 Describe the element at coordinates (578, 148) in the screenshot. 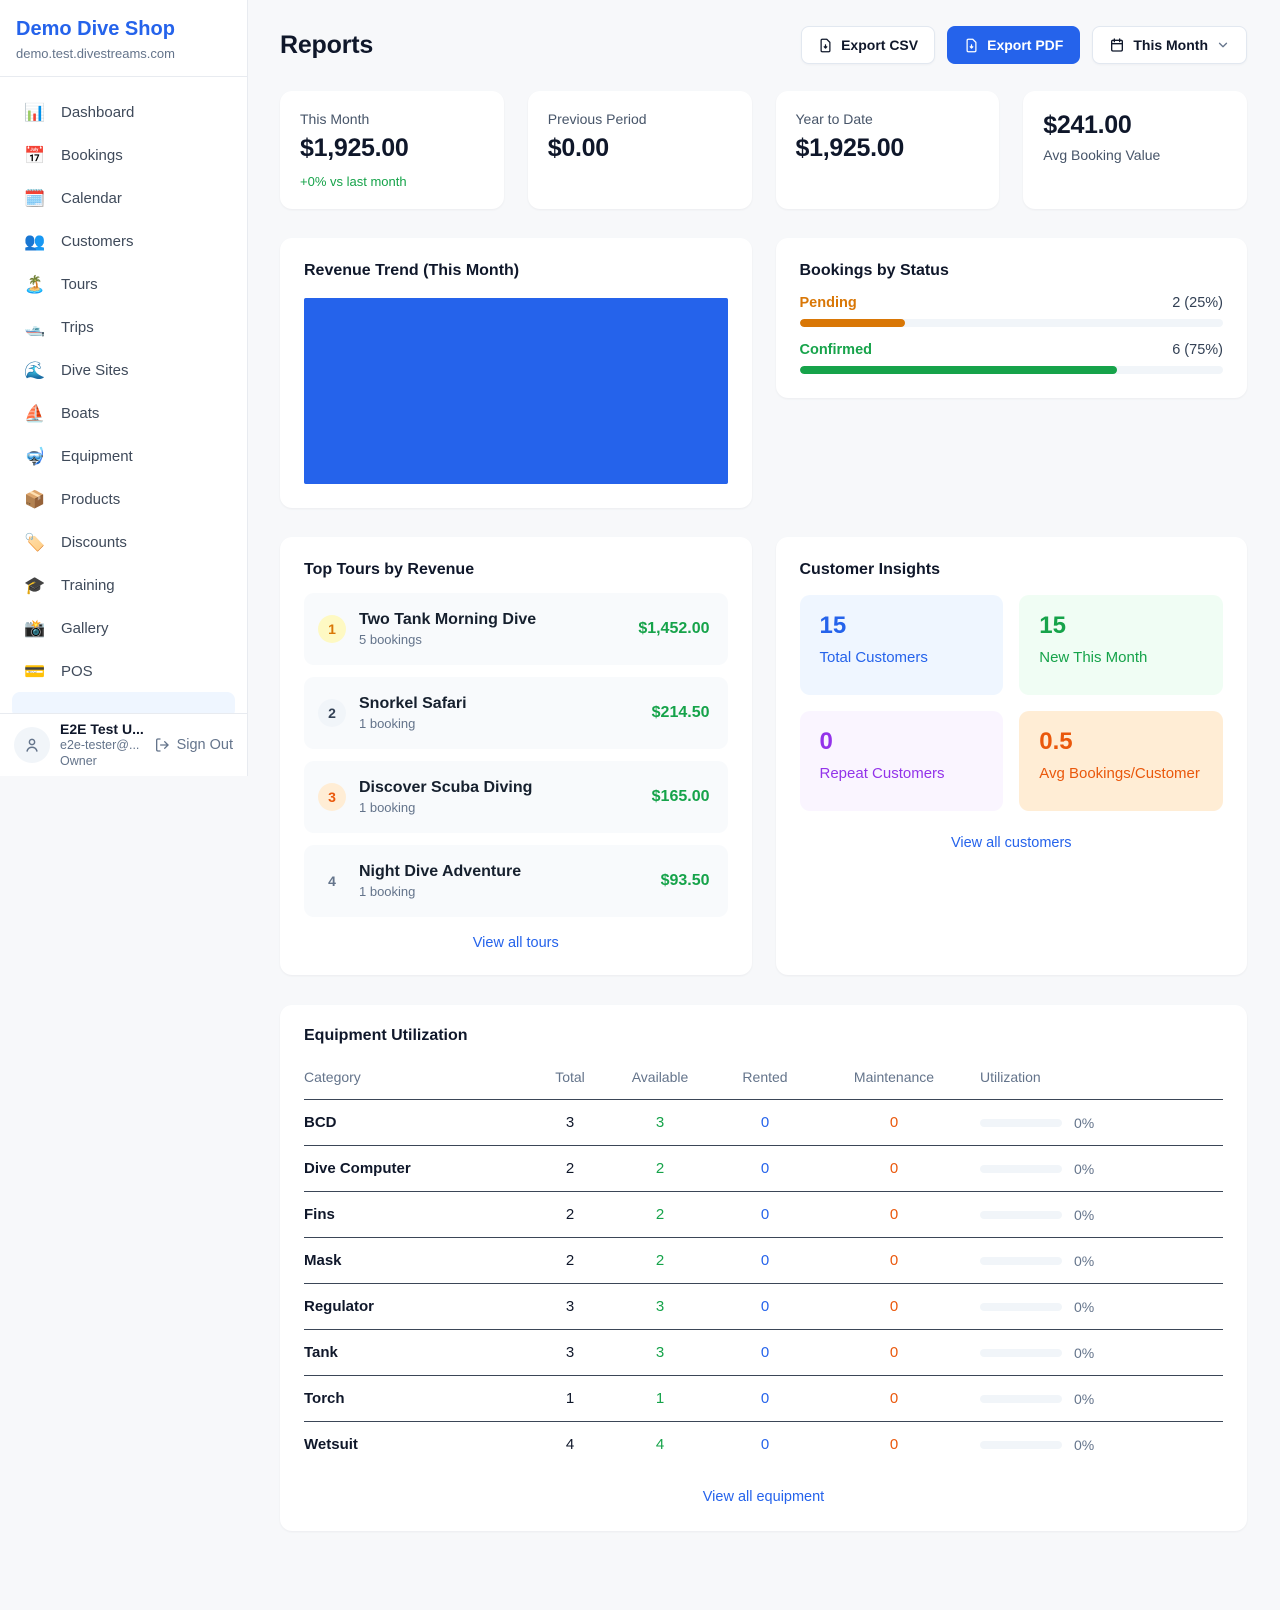

I see `stat-value: $0.00` at that location.